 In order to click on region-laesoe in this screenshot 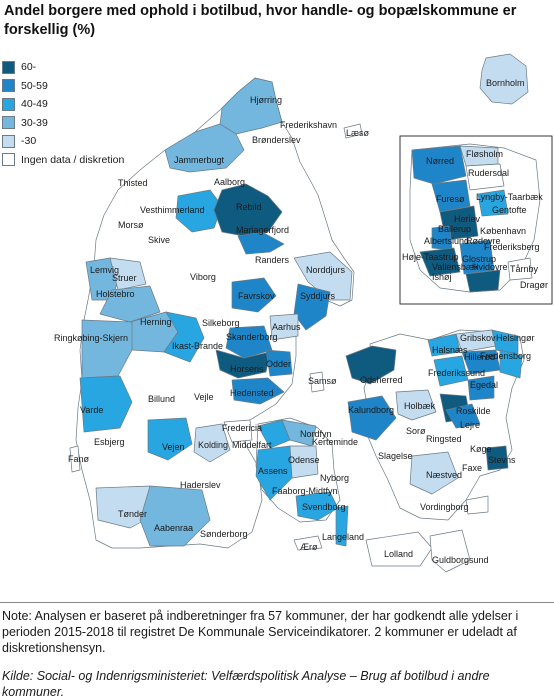, I will do `click(353, 131)`.